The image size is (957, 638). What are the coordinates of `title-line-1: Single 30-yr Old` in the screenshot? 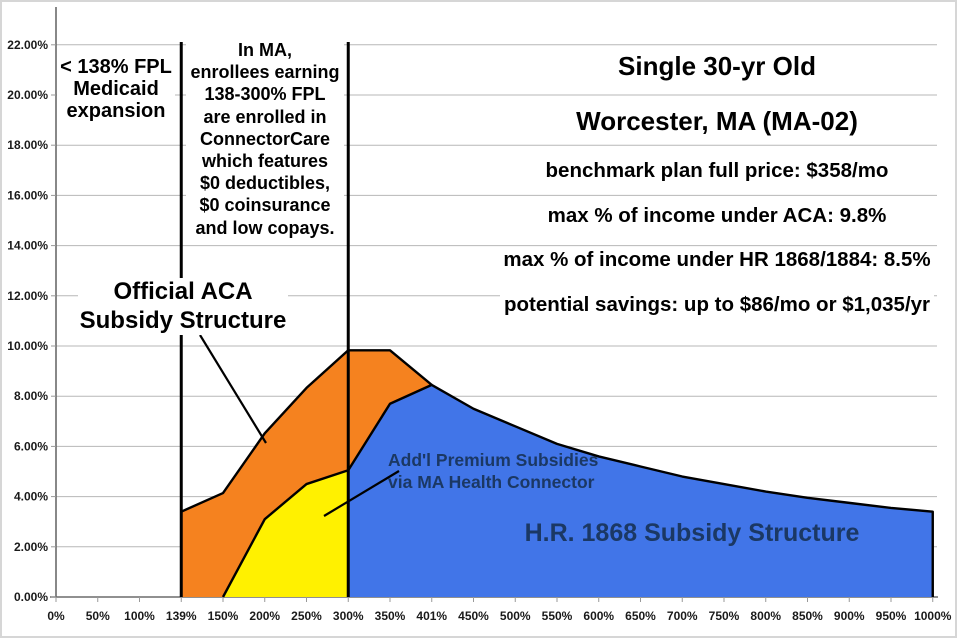 It's located at (717, 66).